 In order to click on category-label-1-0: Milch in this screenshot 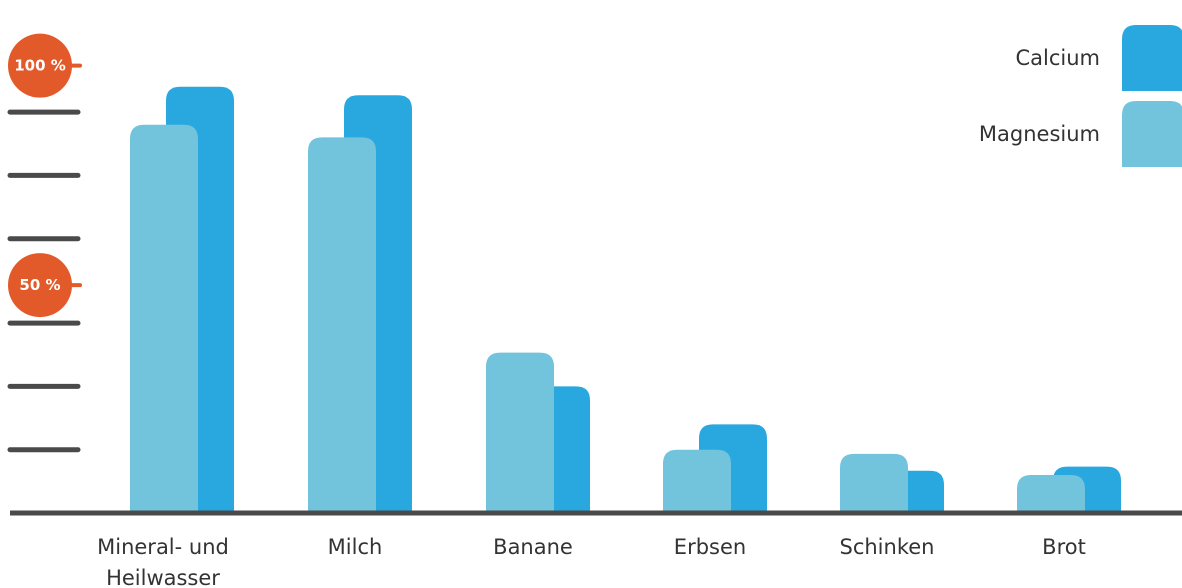, I will do `click(355, 547)`.